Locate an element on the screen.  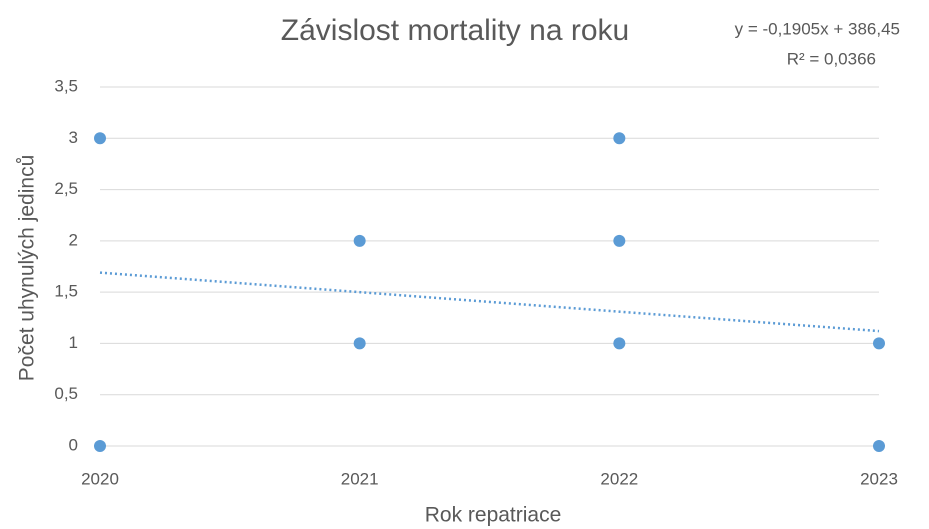
trendline-equation: y = -0,1905x + 386,45 is located at coordinates (817, 28).